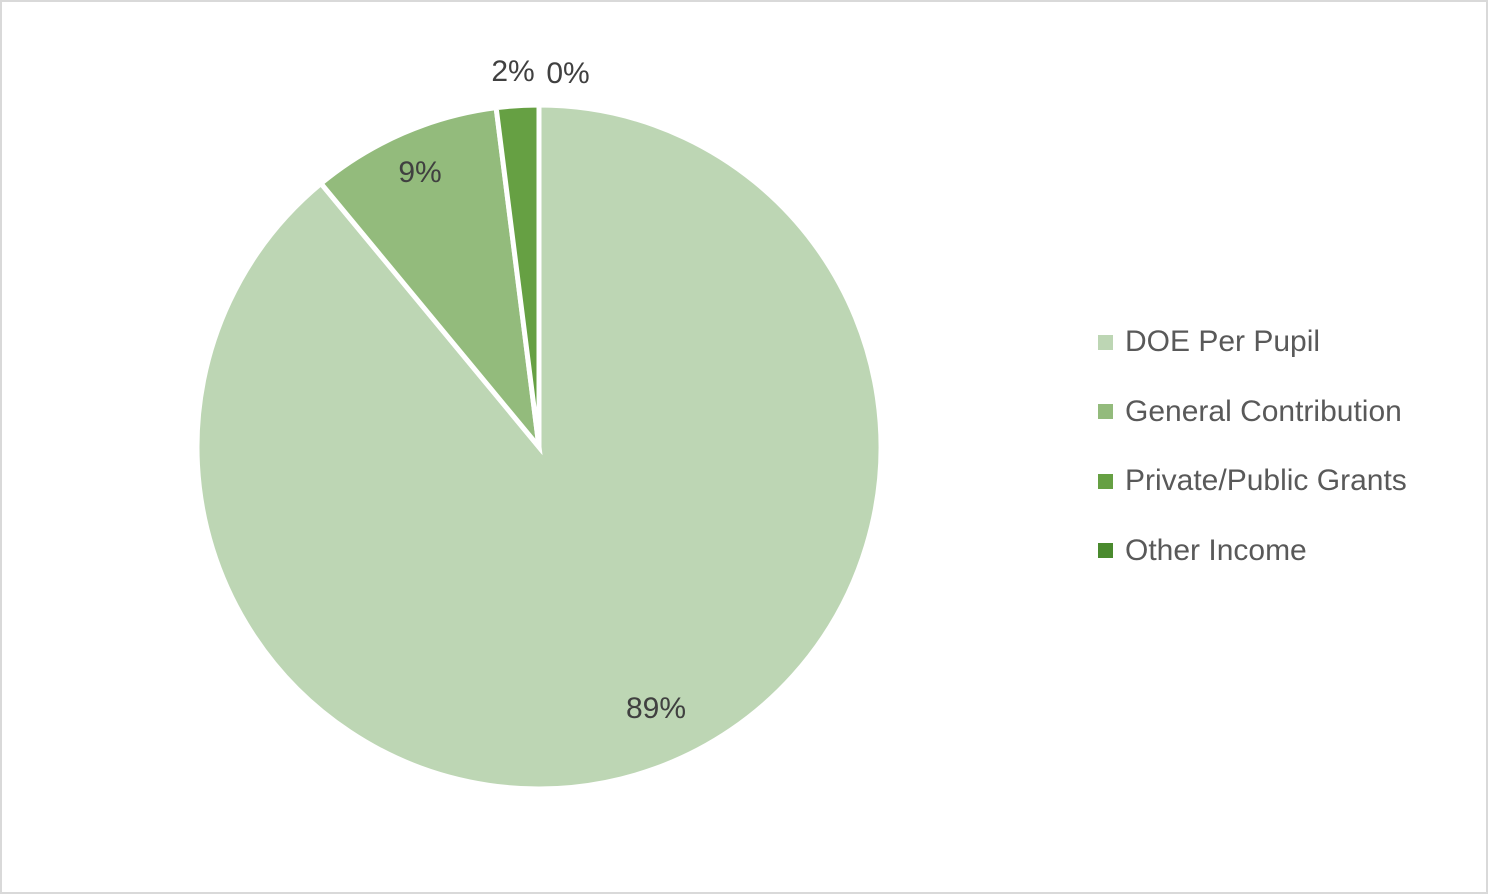 The width and height of the screenshot is (1488, 894). What do you see at coordinates (512, 71) in the screenshot?
I see `data-label-private-public-grants: 2%` at bounding box center [512, 71].